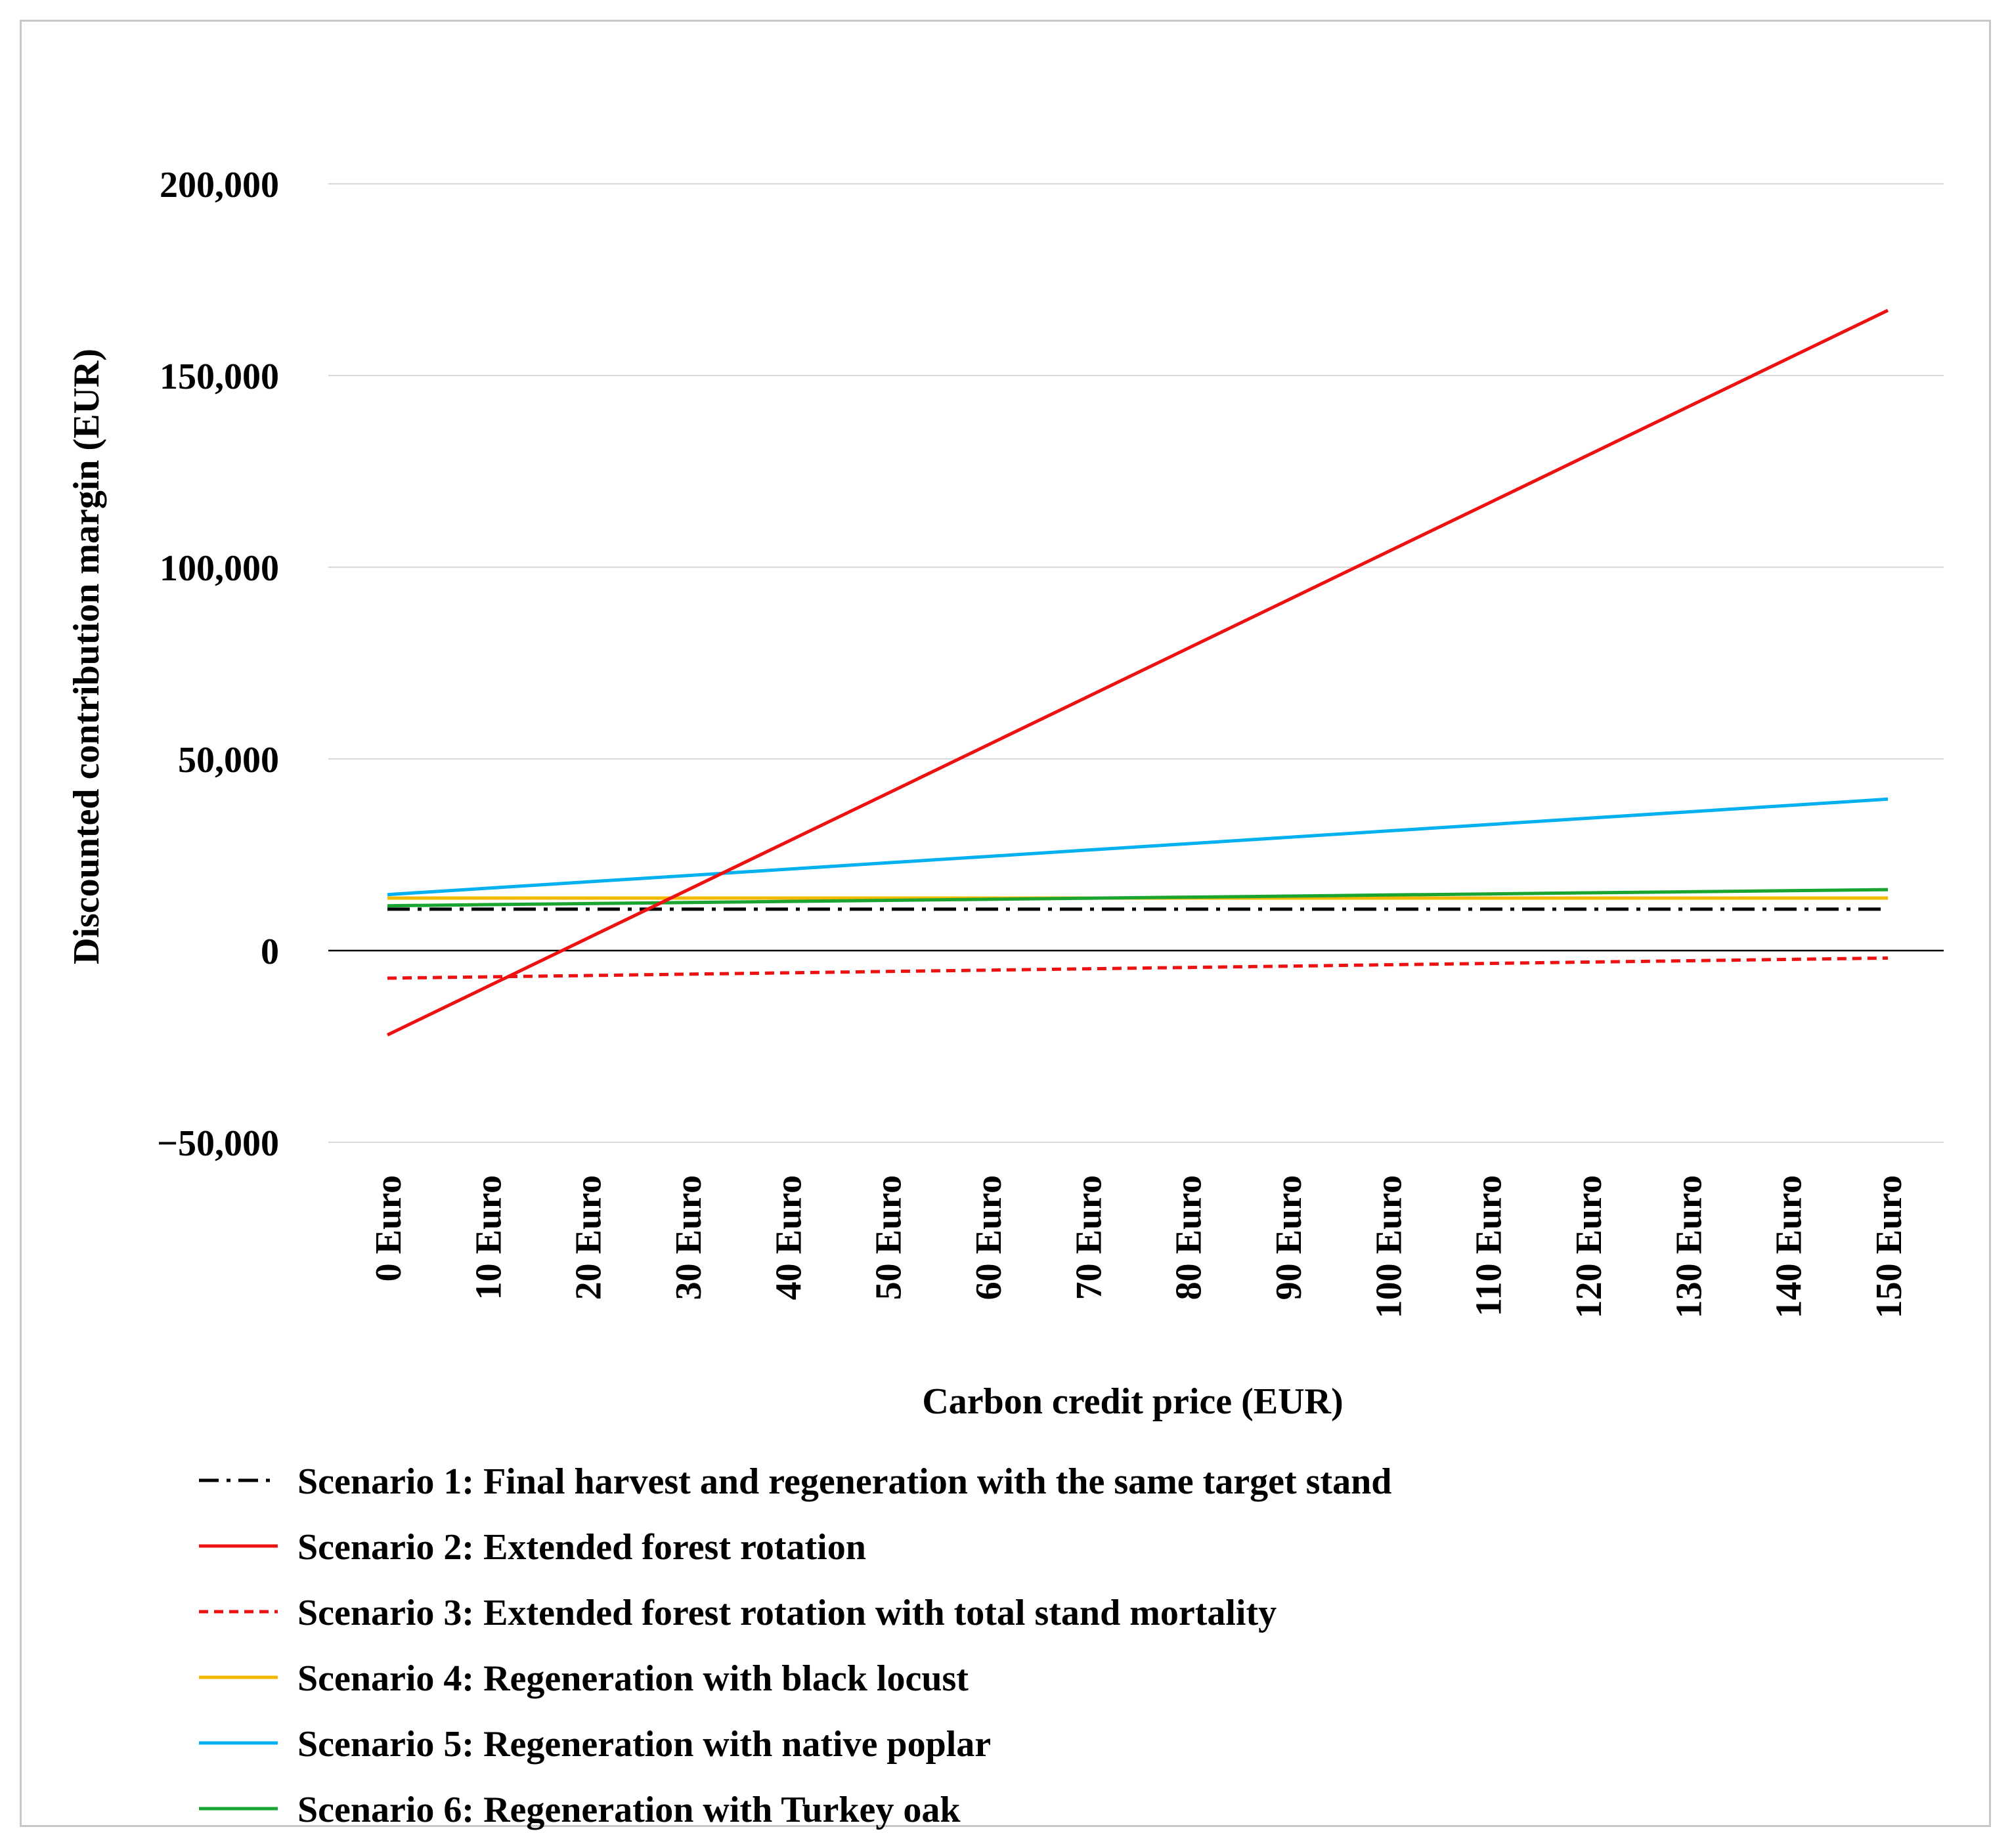  What do you see at coordinates (219, 185) in the screenshot?
I see `y-tick-label: 200,000` at bounding box center [219, 185].